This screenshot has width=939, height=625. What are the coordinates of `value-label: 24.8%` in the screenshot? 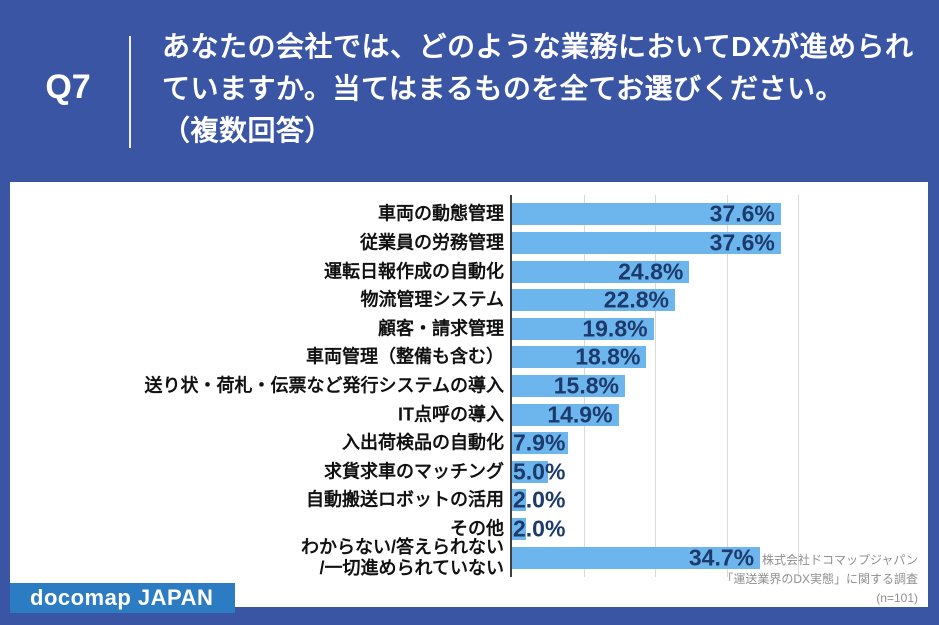 It's located at (651, 271).